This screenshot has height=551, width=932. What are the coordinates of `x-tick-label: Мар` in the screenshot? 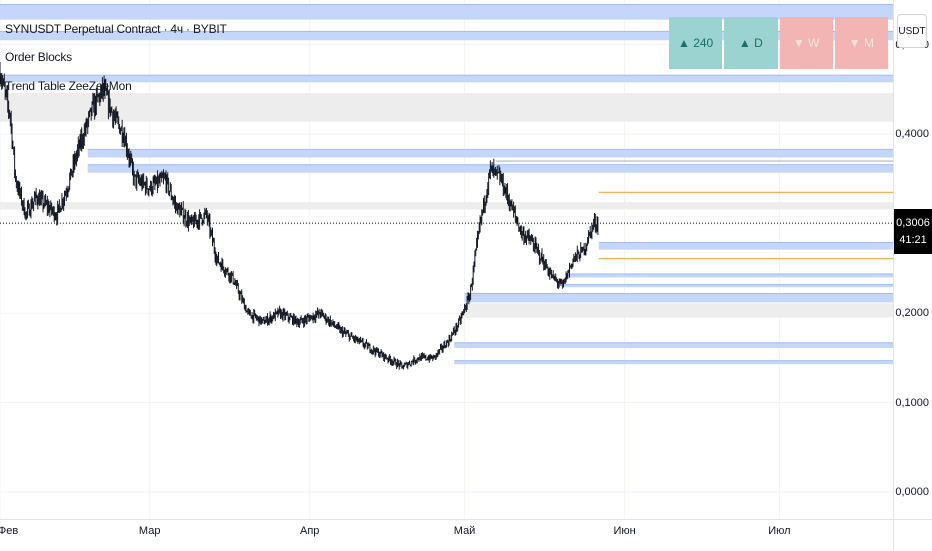 It's located at (149, 531).